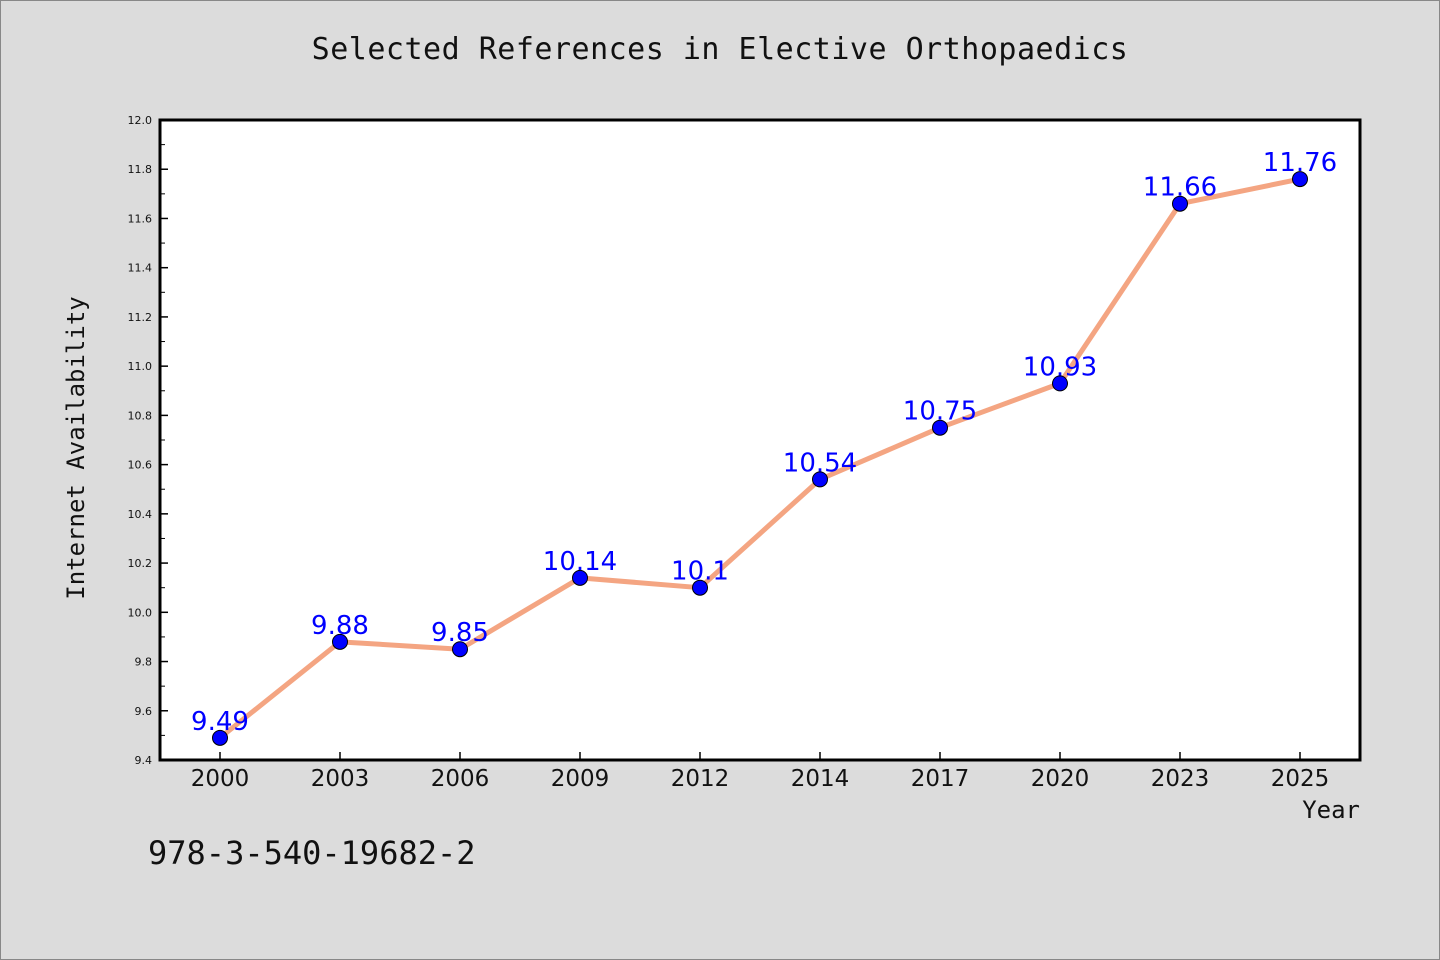 The width and height of the screenshot is (1440, 960). Describe the element at coordinates (1060, 367) in the screenshot. I see `data-label: 10.93` at that location.